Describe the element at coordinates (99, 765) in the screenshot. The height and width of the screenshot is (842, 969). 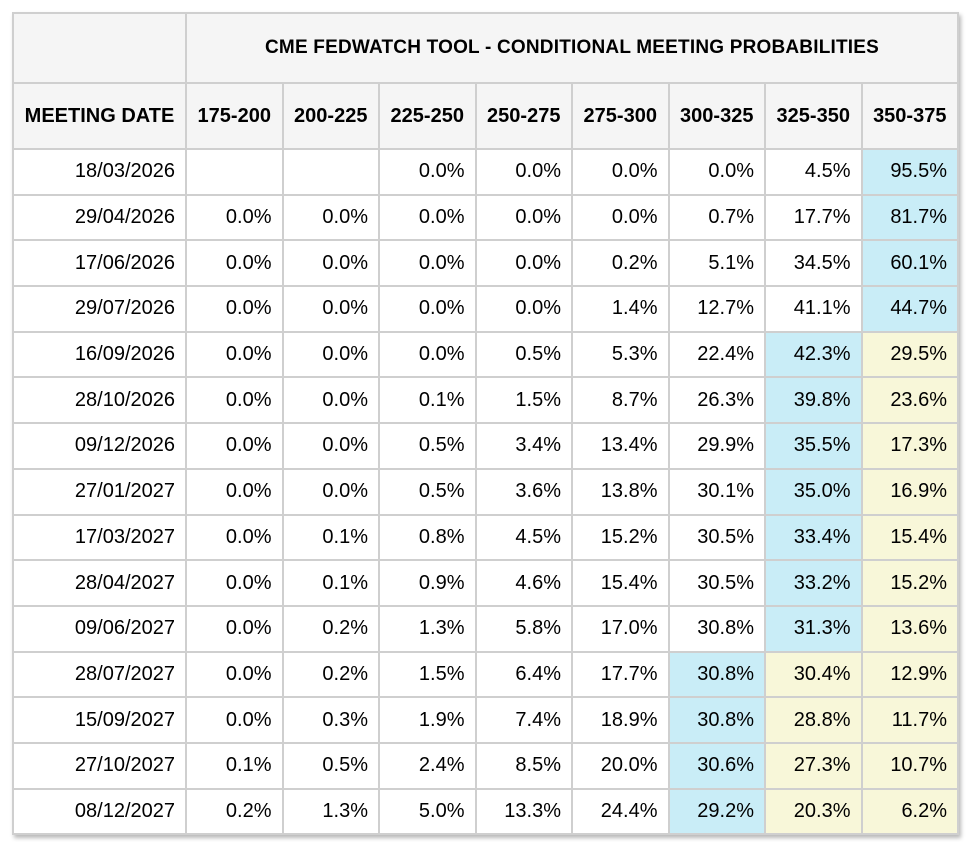
I see `meeting-date-cell: 27/10/2027` at that location.